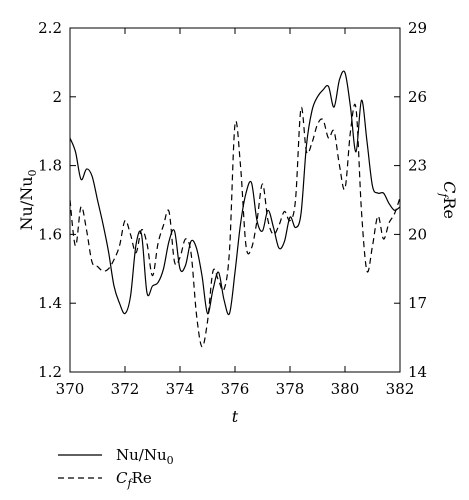 This screenshot has width=469, height=500. What do you see at coordinates (417, 303) in the screenshot?
I see `y2-tick-label: 17` at bounding box center [417, 303].